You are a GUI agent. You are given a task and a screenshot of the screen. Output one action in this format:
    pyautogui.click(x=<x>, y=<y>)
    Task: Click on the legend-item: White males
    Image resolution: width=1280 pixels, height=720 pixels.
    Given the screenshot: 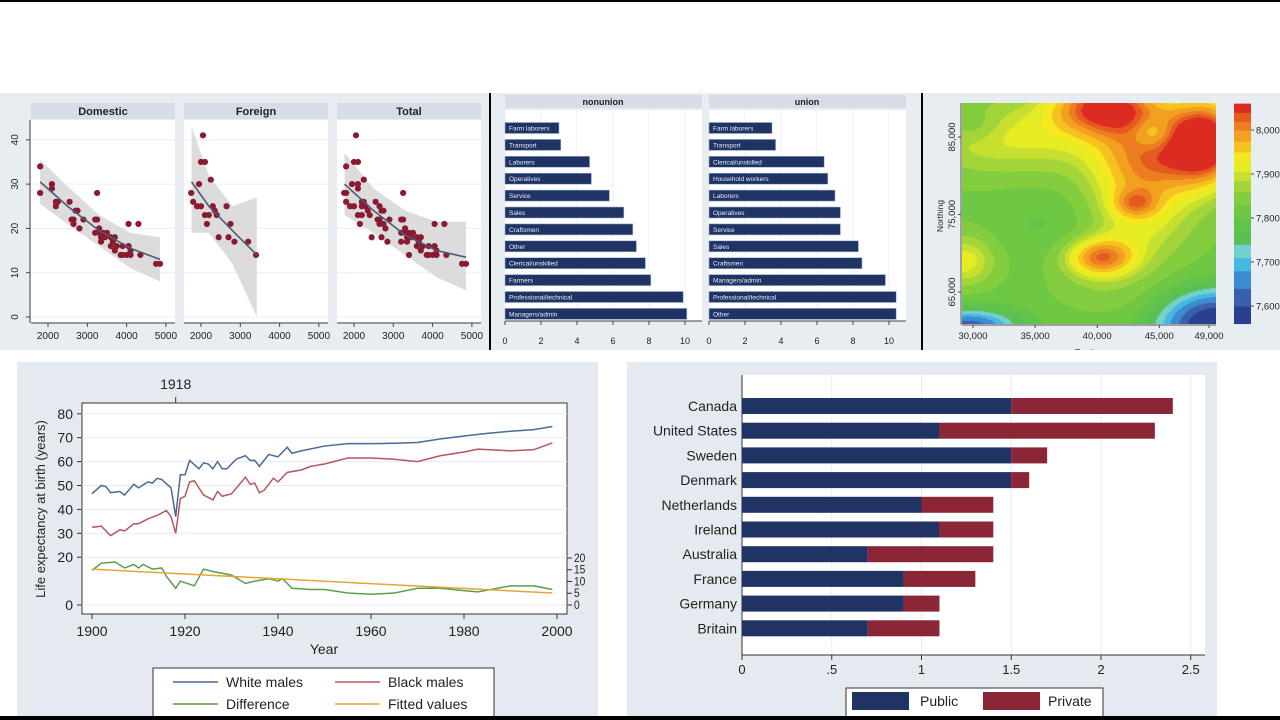 What is the action you would take?
    pyautogui.click(x=238, y=682)
    